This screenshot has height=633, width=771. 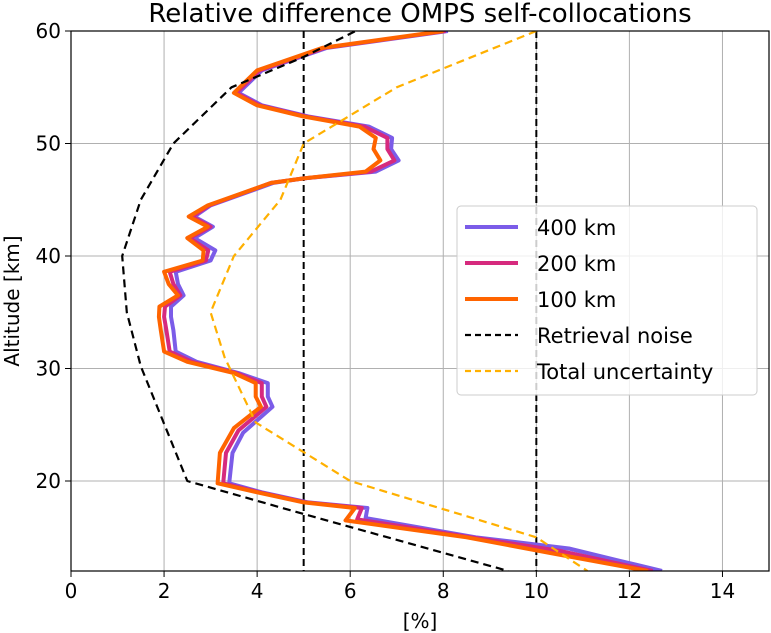 What do you see at coordinates (164, 591) in the screenshot?
I see `x-tick-label: 2` at bounding box center [164, 591].